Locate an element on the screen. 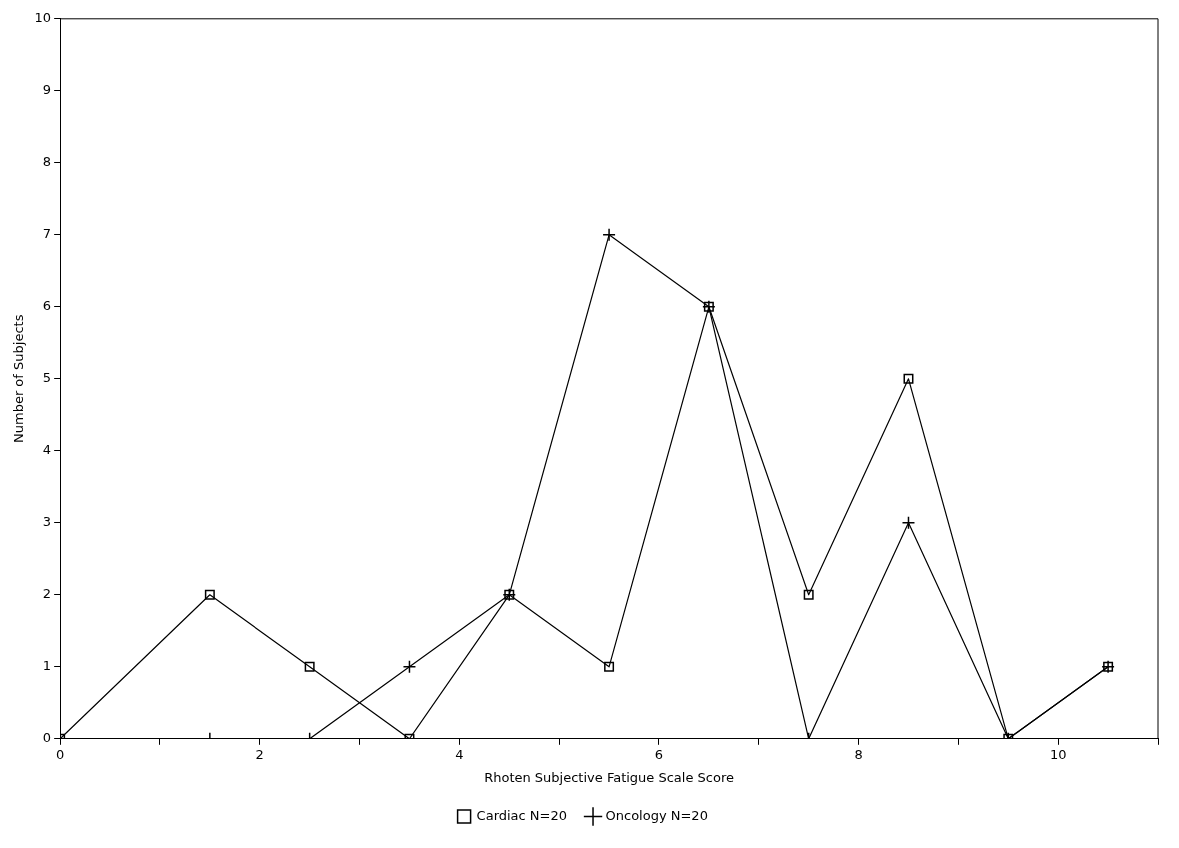 Image resolution: width=1179 pixels, height=848 pixels. x-tick-label: 4 is located at coordinates (459, 754).